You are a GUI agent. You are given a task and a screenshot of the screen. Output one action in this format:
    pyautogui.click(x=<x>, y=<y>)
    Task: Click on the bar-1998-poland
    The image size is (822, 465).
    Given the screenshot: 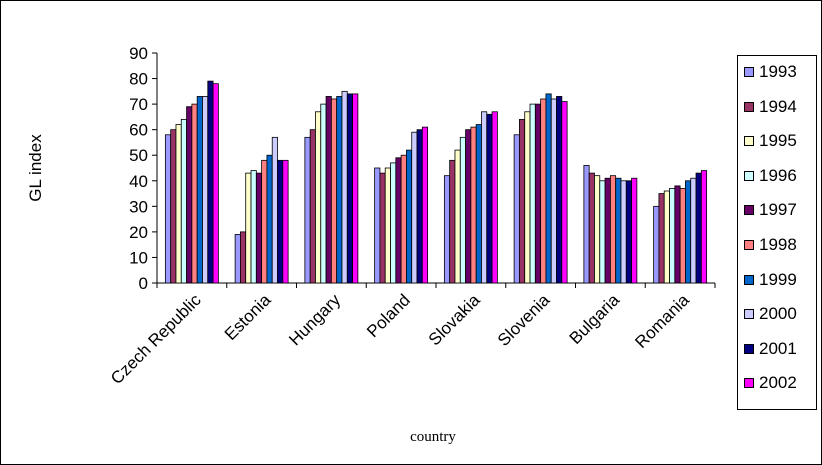 What is the action you would take?
    pyautogui.click(x=403, y=219)
    